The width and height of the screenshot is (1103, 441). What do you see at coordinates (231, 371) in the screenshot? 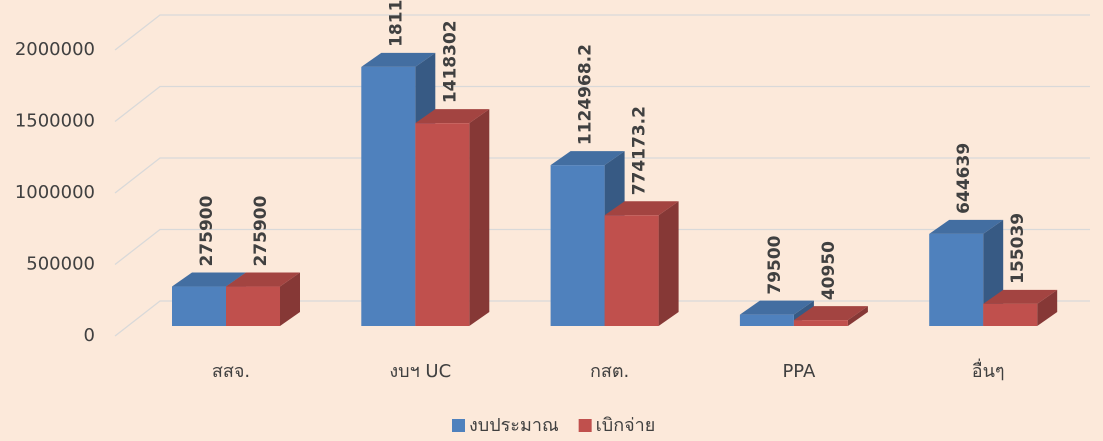
I see `x-tick-label: สสจ.` at bounding box center [231, 371].